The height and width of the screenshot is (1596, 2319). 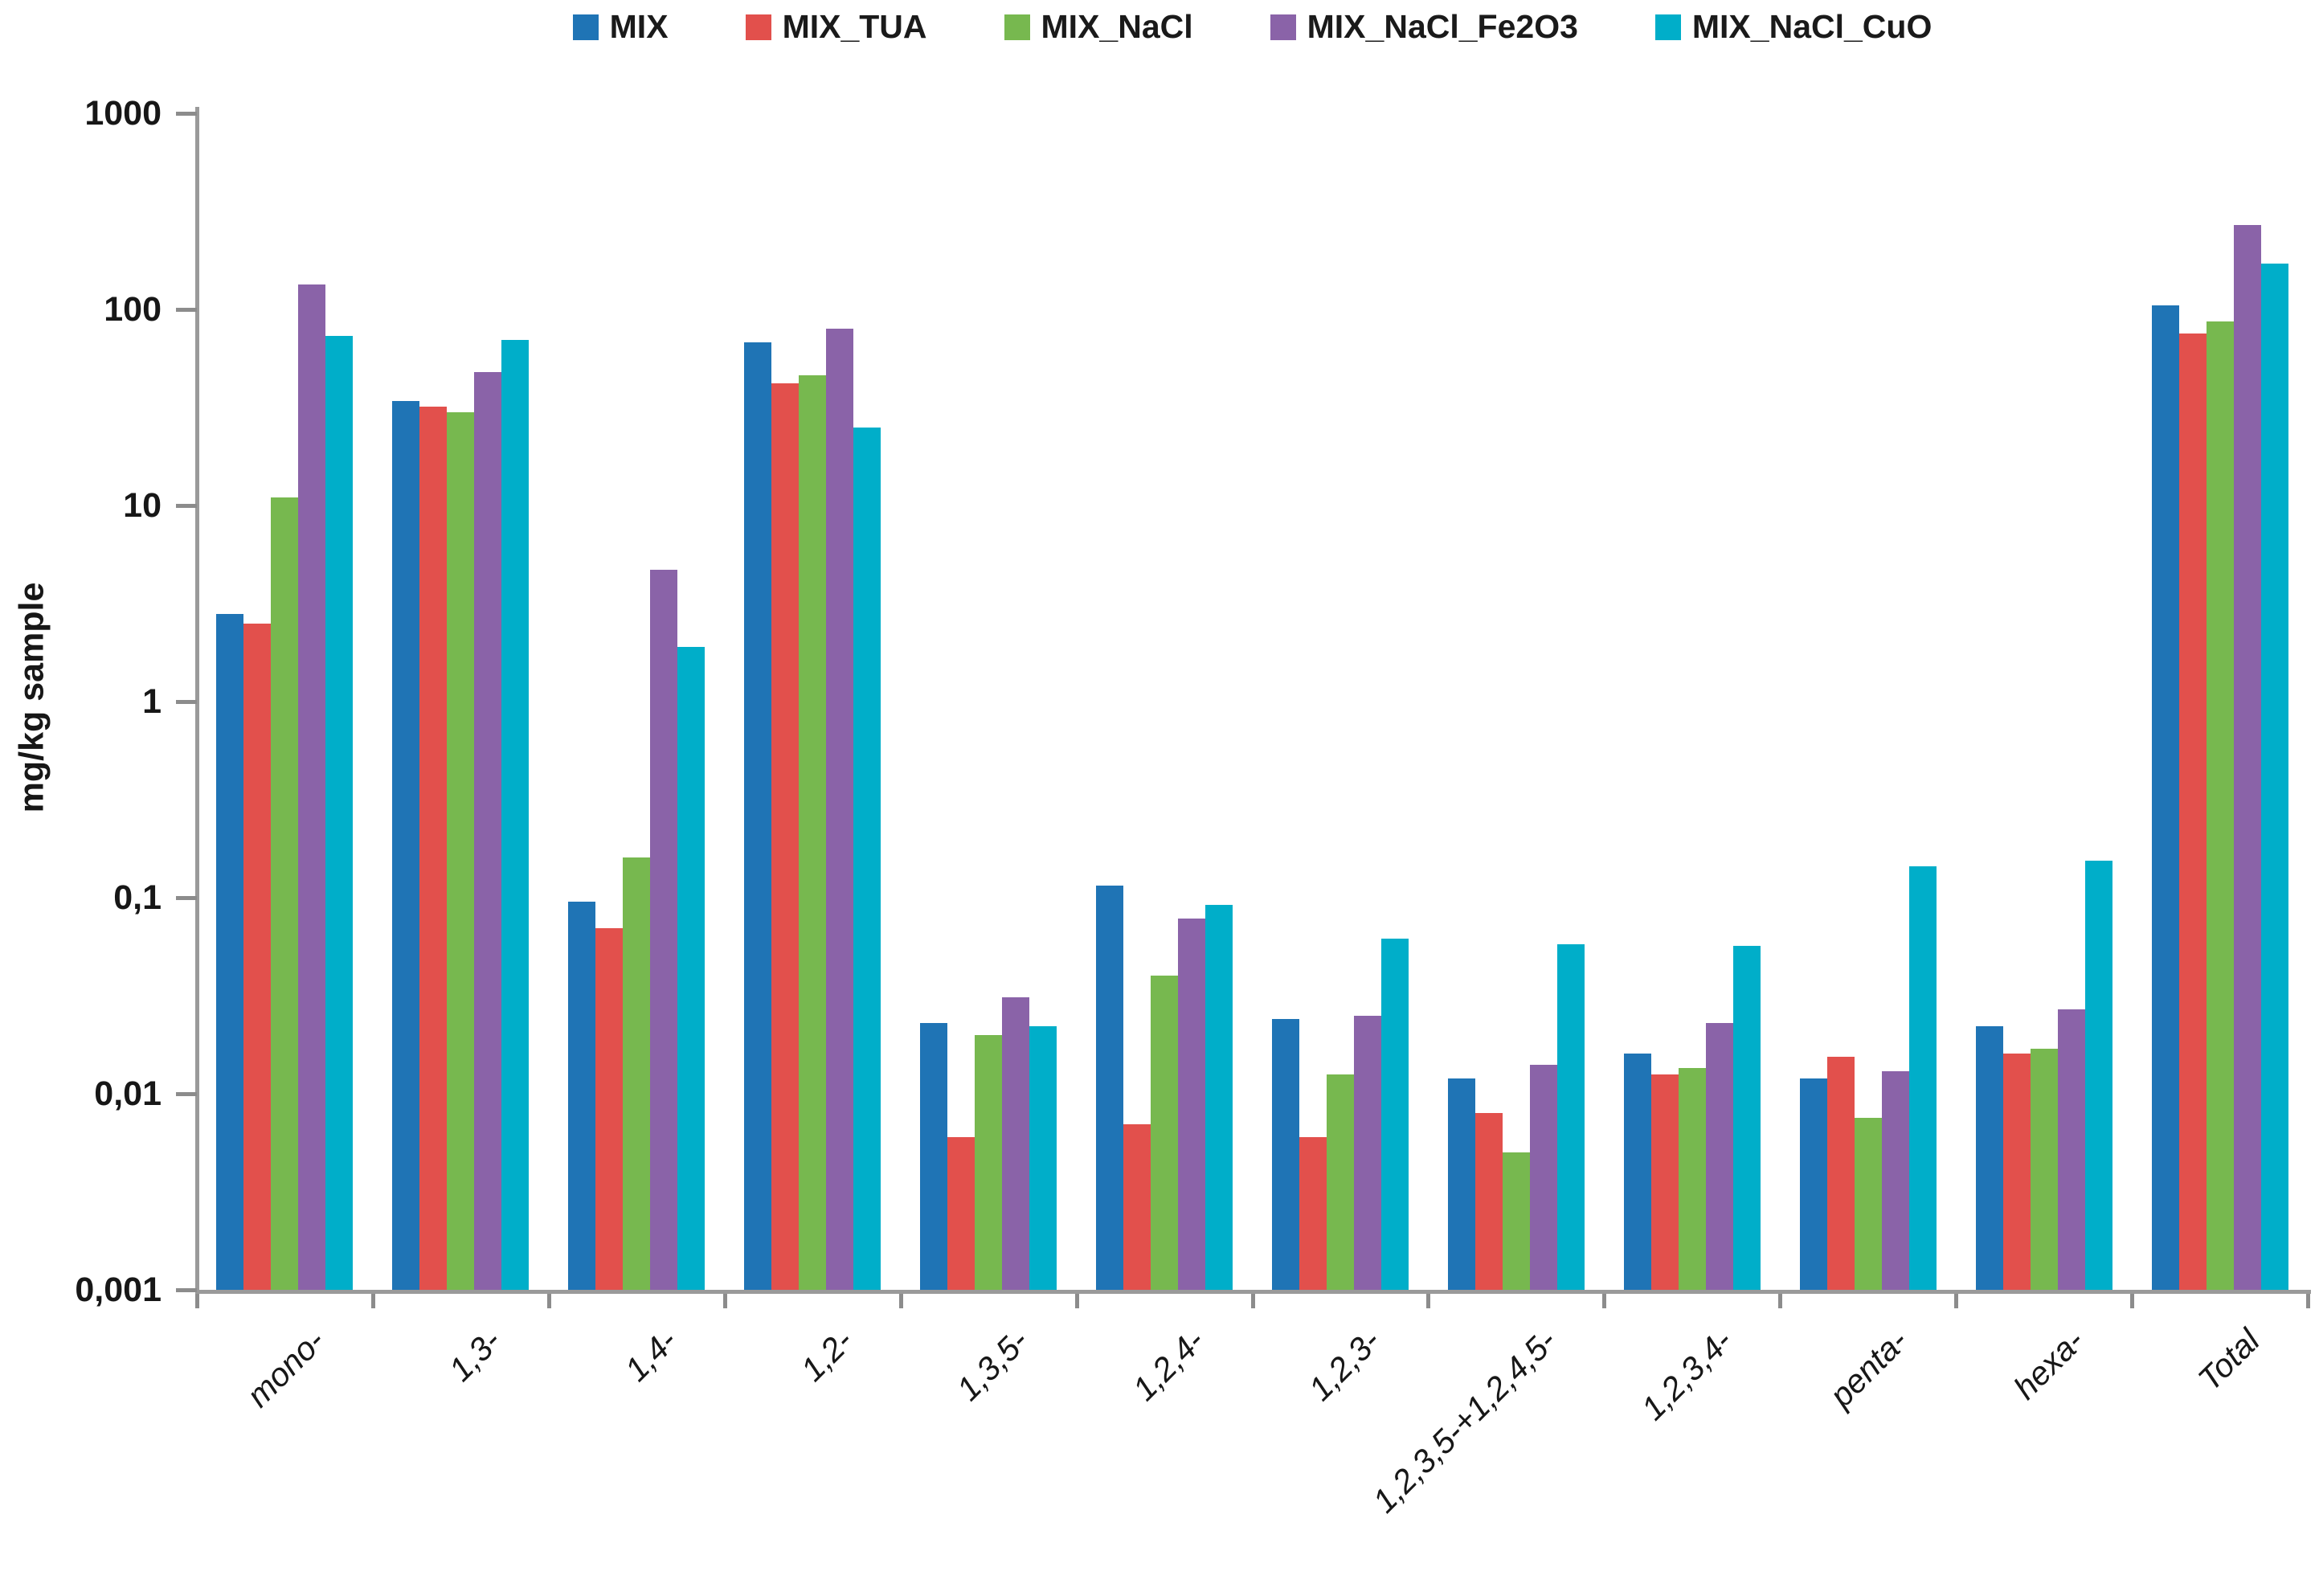 I want to click on bar-MIX_NaCl-1,2-, so click(x=813, y=832).